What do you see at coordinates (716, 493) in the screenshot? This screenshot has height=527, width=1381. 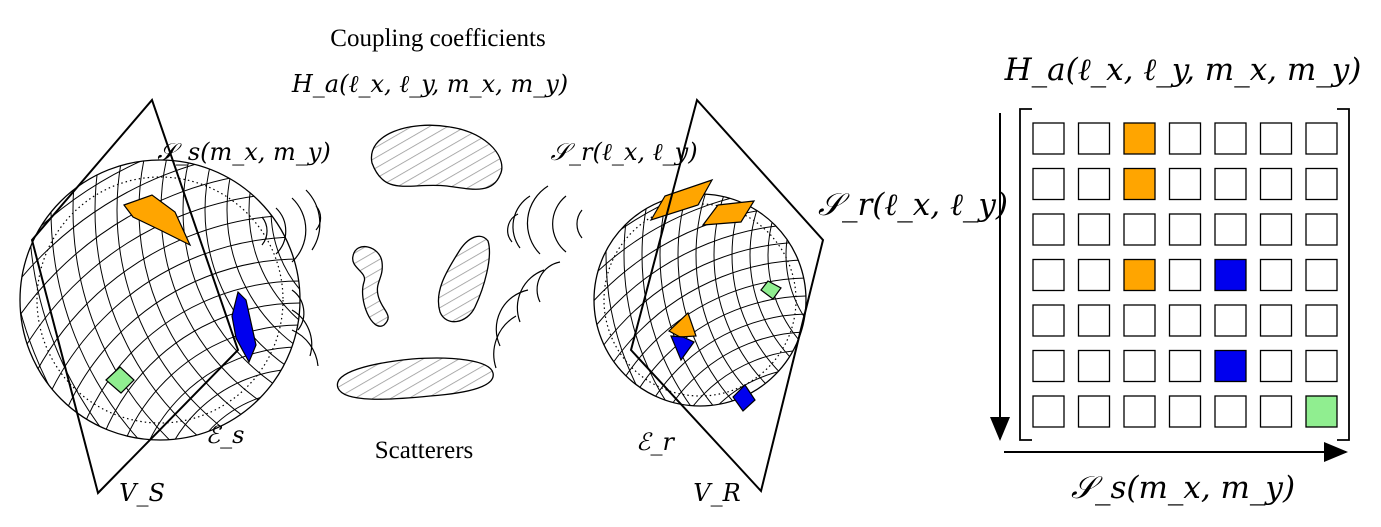 I see `receive-volume-label: V_R` at bounding box center [716, 493].